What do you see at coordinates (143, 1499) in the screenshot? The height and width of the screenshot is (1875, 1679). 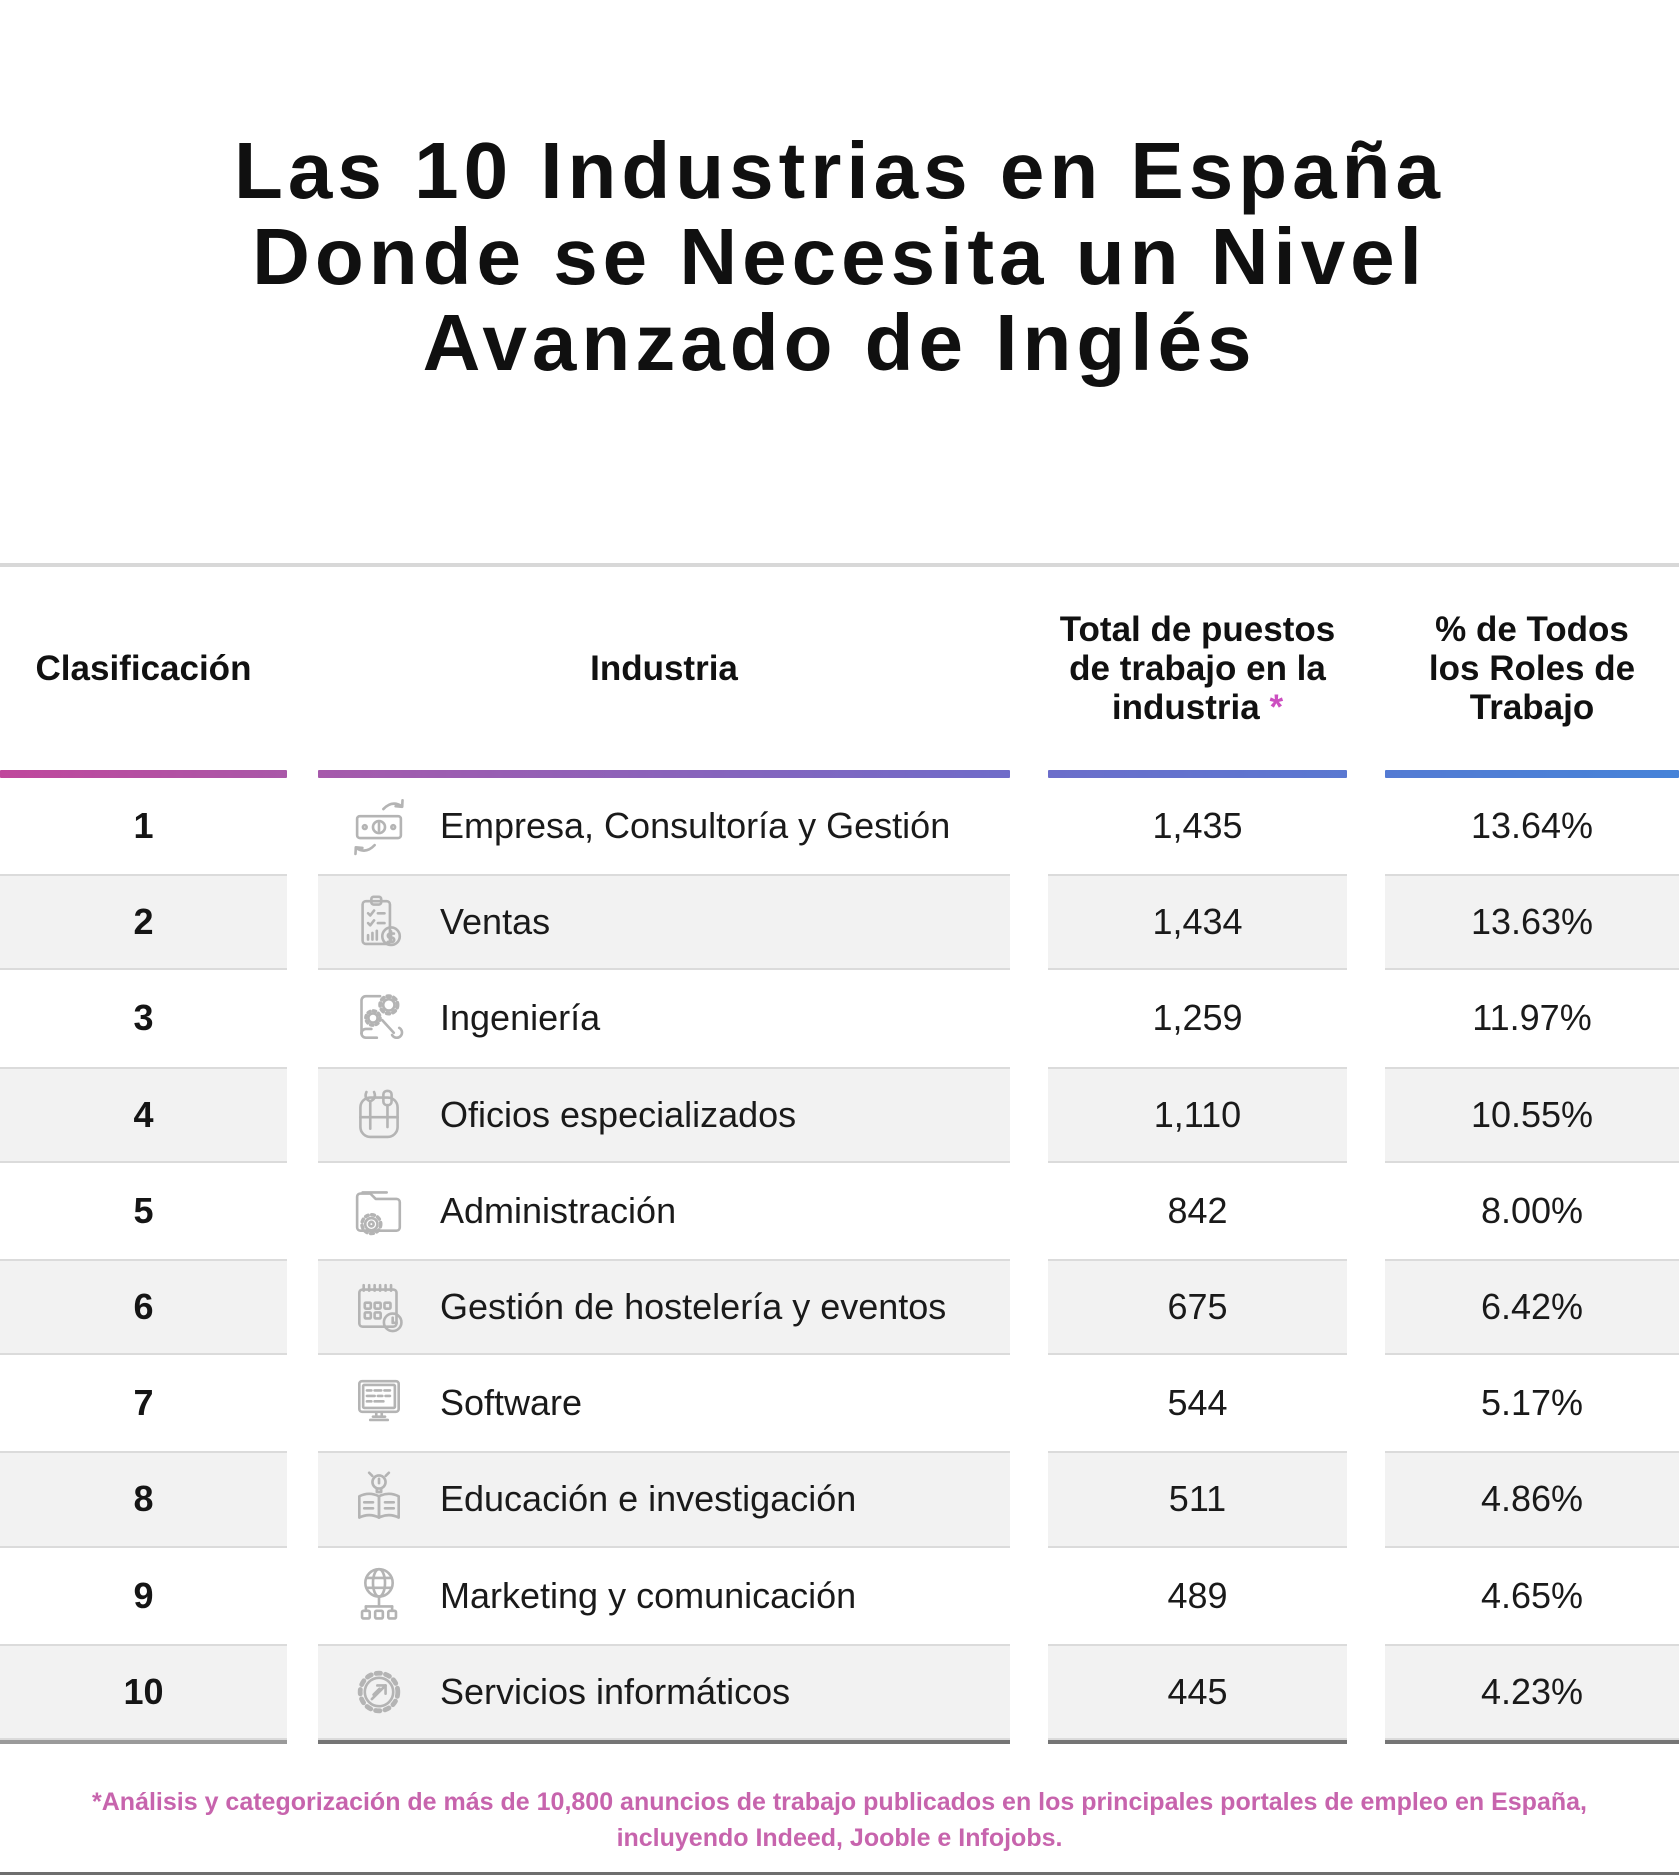 I see `rank-value: 8` at bounding box center [143, 1499].